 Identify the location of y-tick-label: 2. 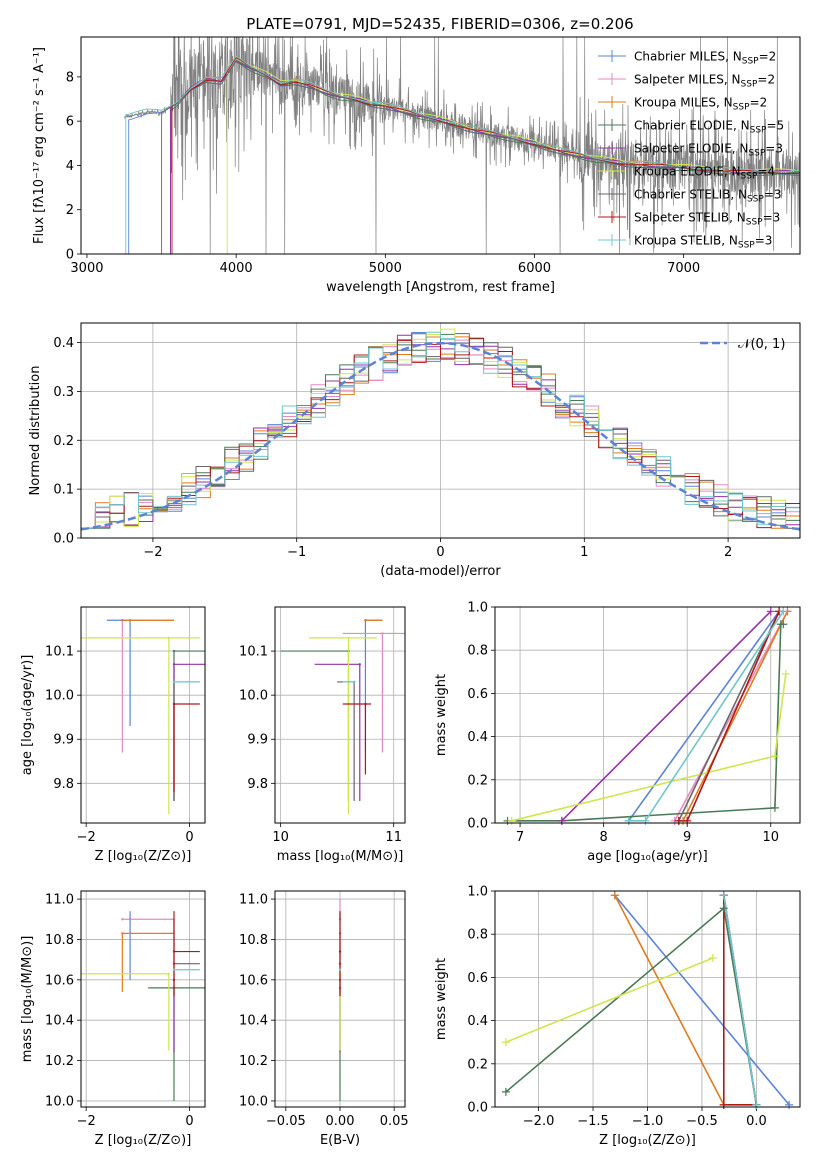
(70, 210).